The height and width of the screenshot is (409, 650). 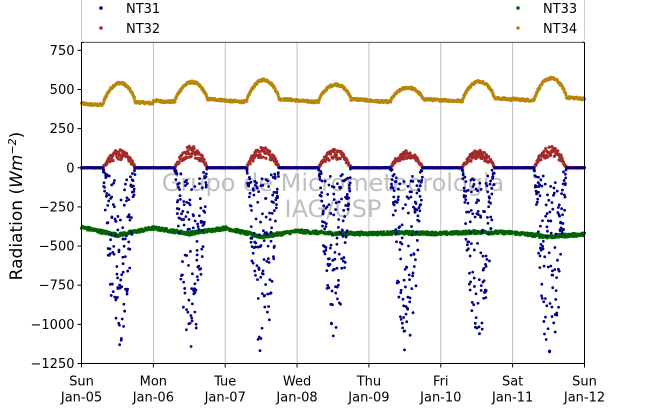 I want to click on legend-label-nt33: NT33, so click(x=560, y=9).